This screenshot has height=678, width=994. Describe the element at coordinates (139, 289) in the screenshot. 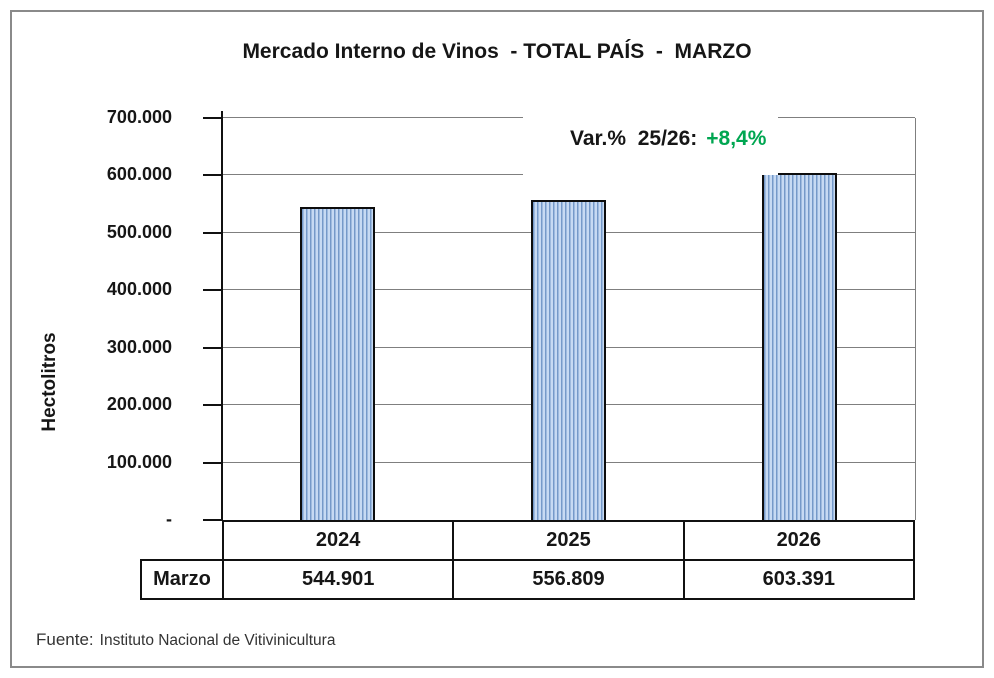

I see `y-tick-label: 400.000` at that location.